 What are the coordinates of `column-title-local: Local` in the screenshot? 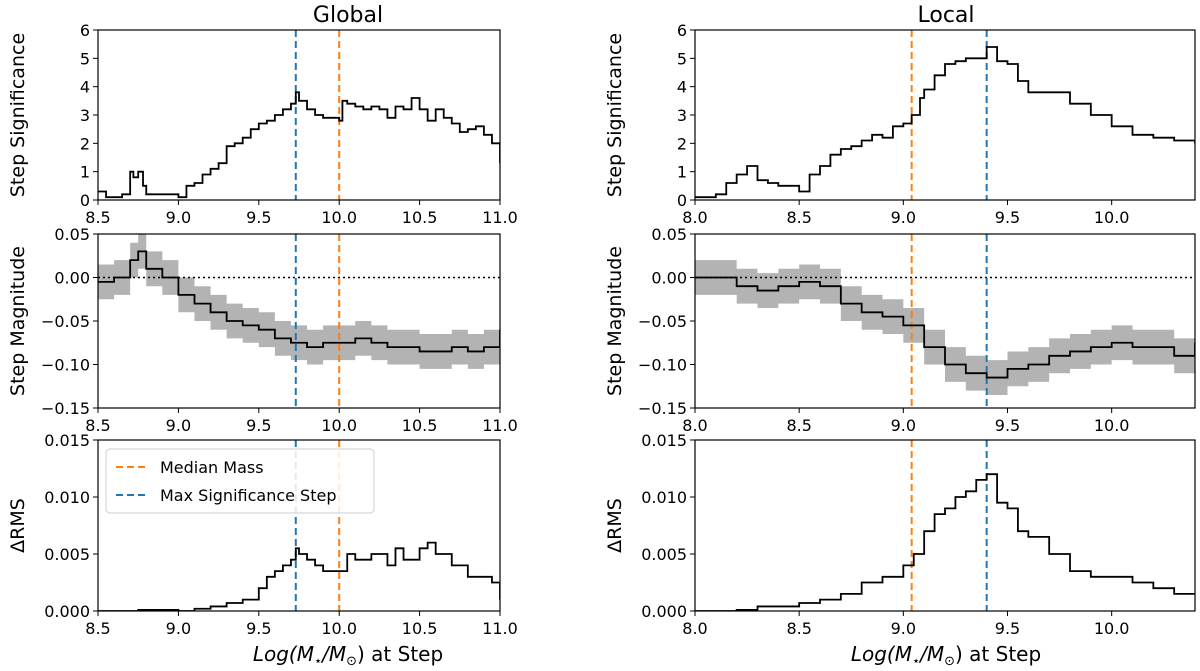 It's located at (945, 15).